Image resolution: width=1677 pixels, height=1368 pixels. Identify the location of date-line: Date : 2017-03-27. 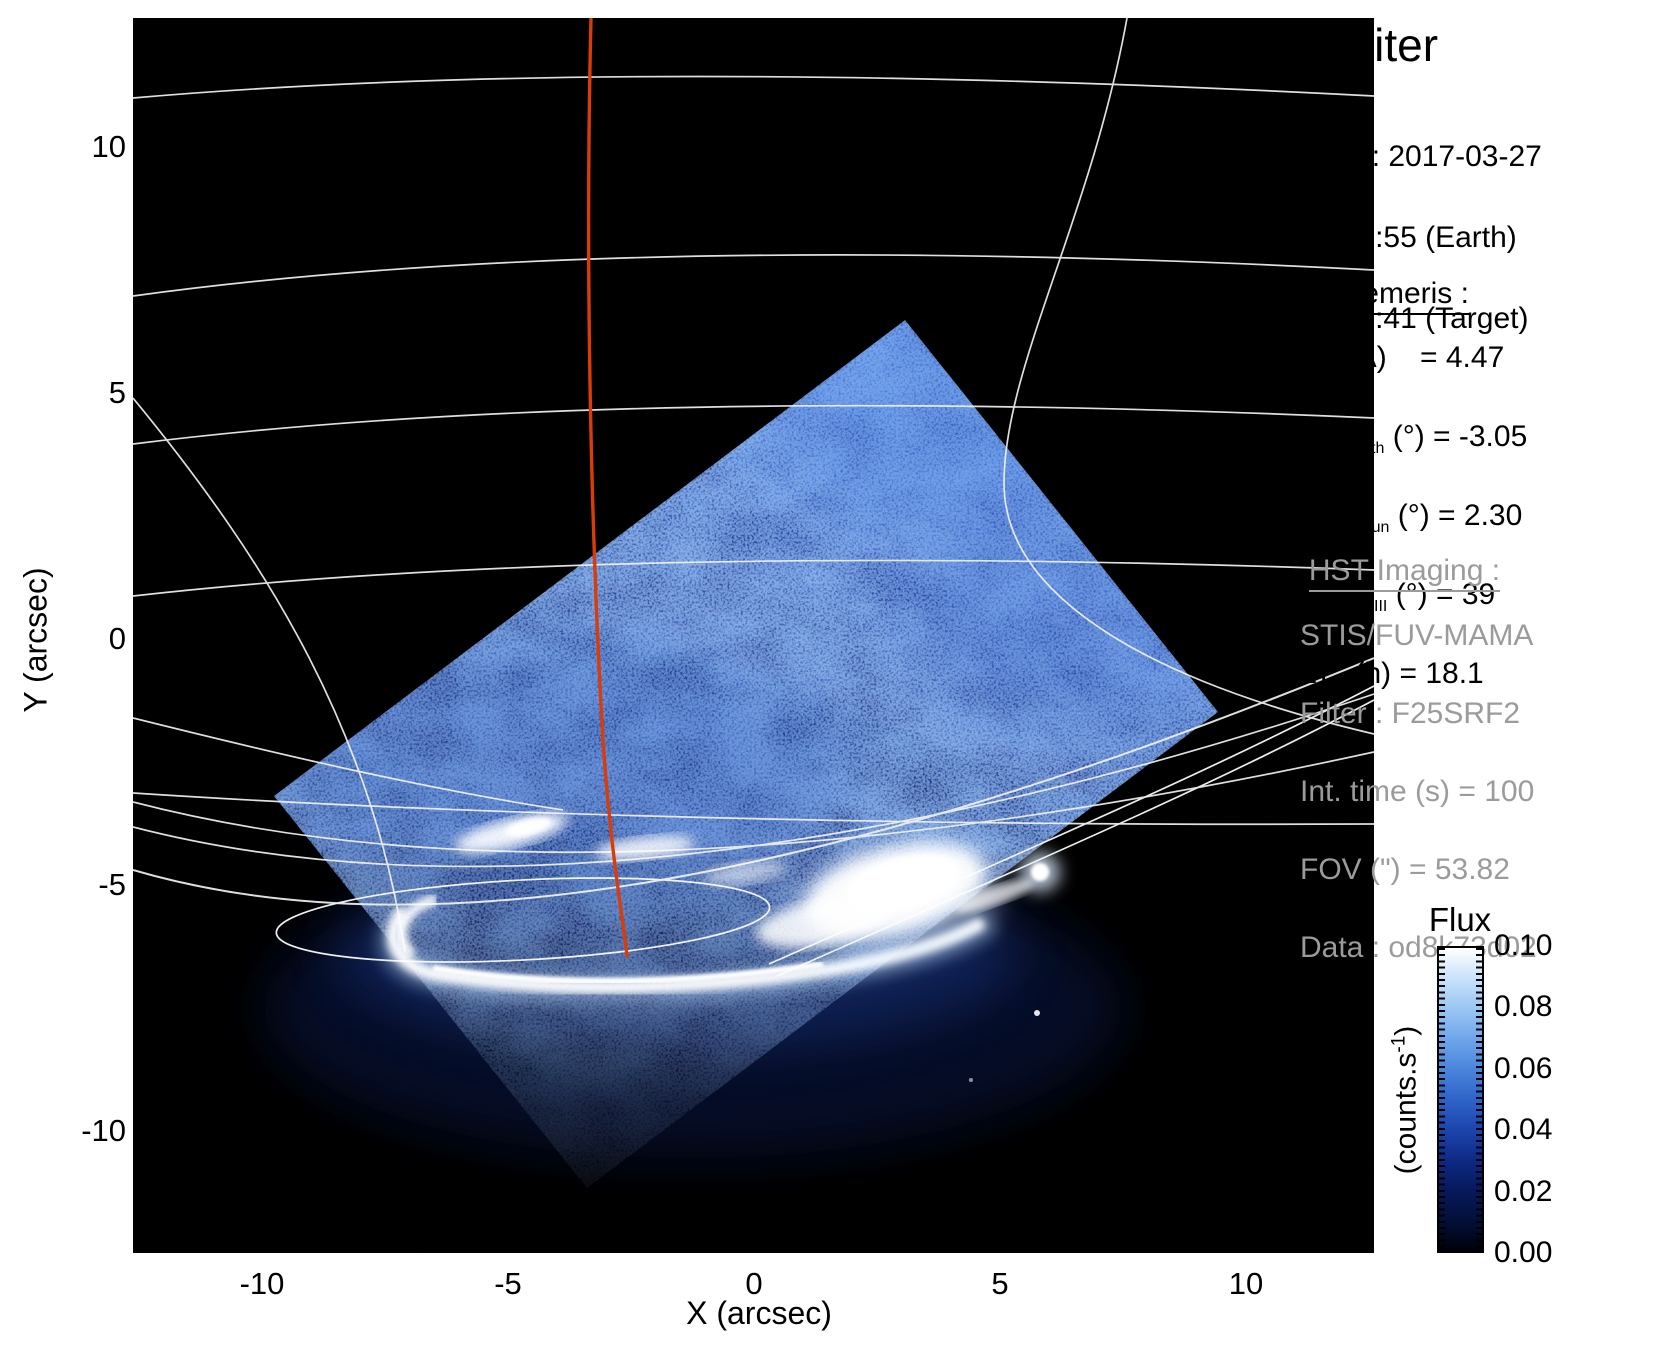
(1421, 156).